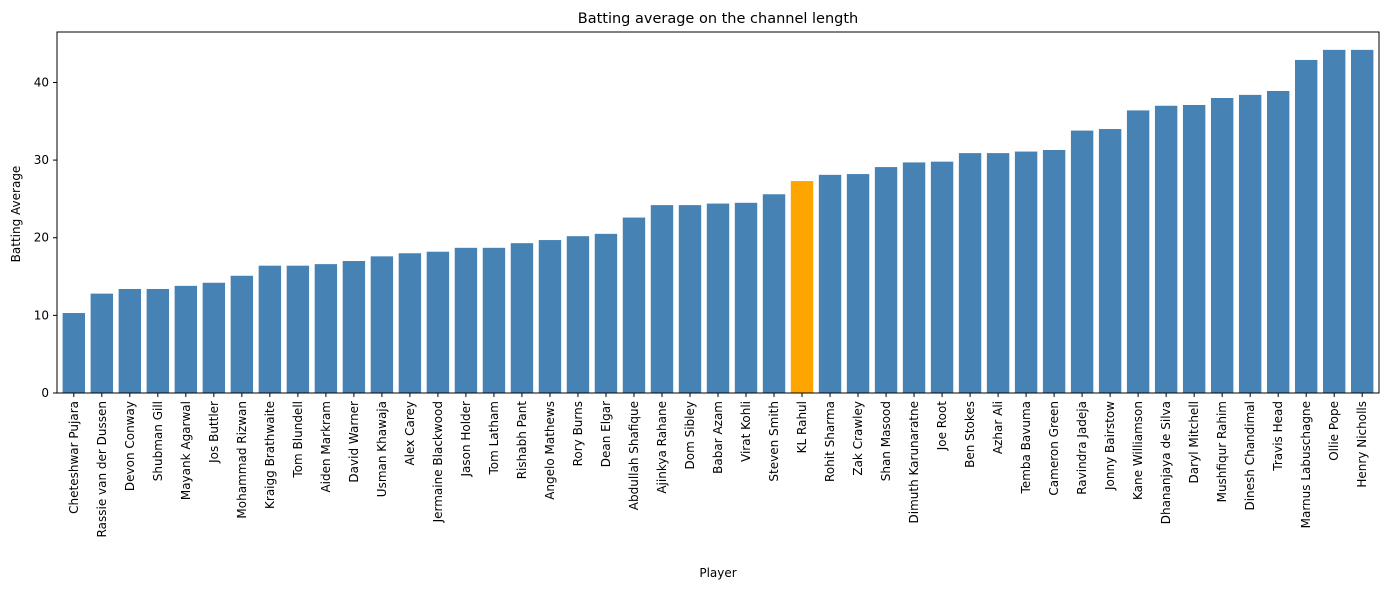  I want to click on bar-tom-latham, so click(494, 320).